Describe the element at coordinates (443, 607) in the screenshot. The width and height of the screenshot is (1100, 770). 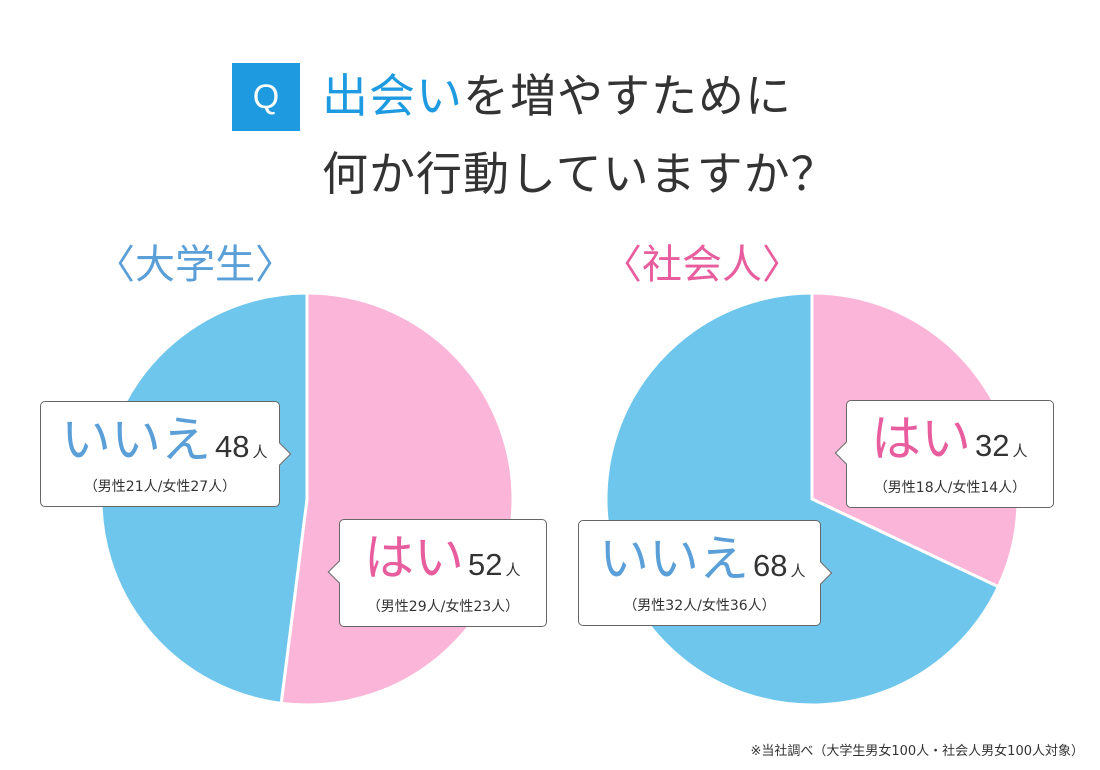
I see `slice-breakdown: （男性29人/女性23人）` at that location.